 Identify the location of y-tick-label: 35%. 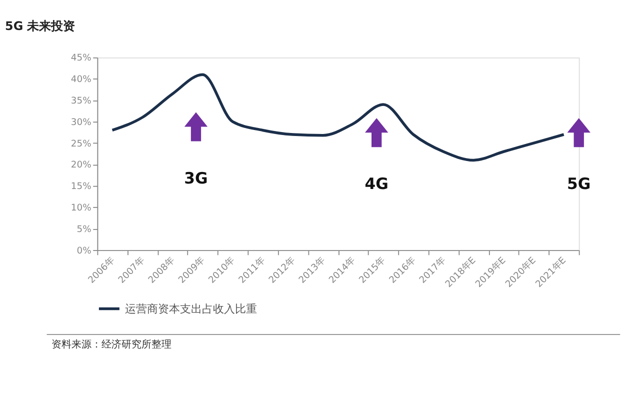
(81, 100).